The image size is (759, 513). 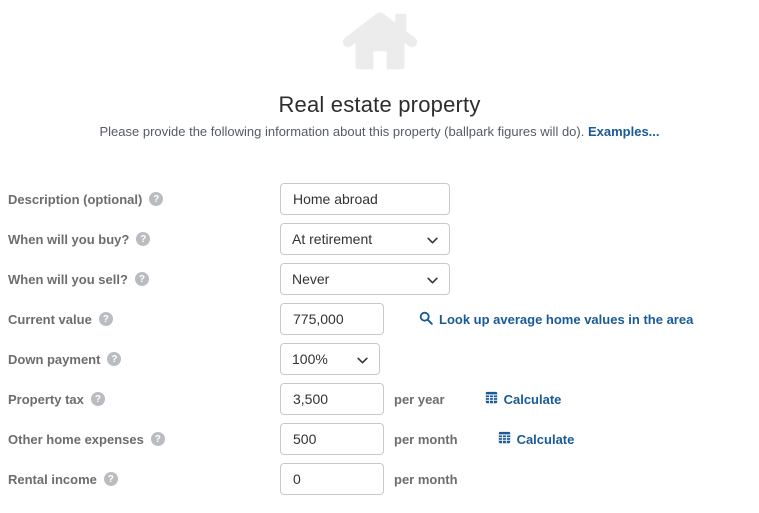 I want to click on other-expenses-calculate-text: Calculate, so click(x=545, y=439).